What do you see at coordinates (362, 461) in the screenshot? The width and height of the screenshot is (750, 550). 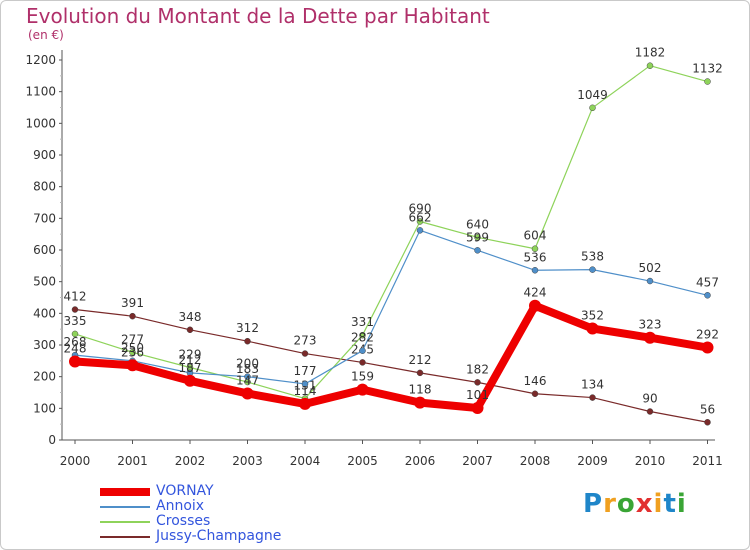 I see `x-tick-label: 2005` at bounding box center [362, 461].